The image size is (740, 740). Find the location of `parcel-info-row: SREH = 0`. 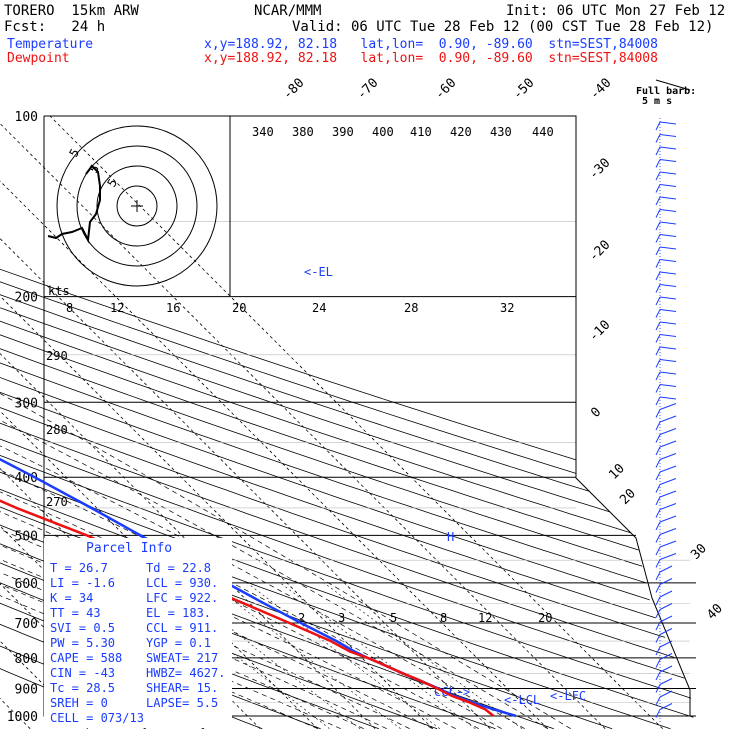

parcel-info-row: SREH = 0 is located at coordinates (79, 703).